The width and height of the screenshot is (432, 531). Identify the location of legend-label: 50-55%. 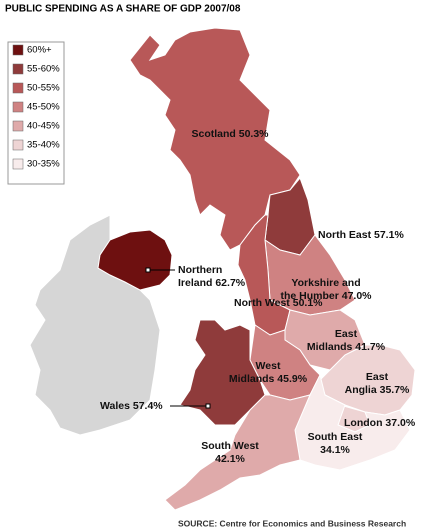
(43, 88).